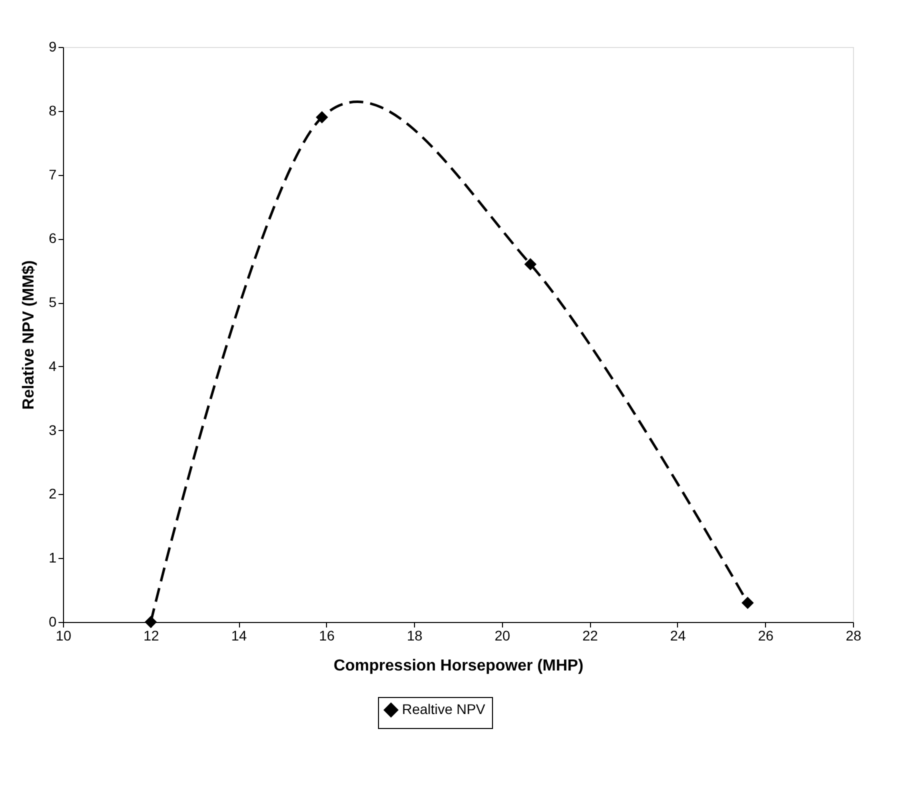  I want to click on x-tick-label: 12, so click(151, 636).